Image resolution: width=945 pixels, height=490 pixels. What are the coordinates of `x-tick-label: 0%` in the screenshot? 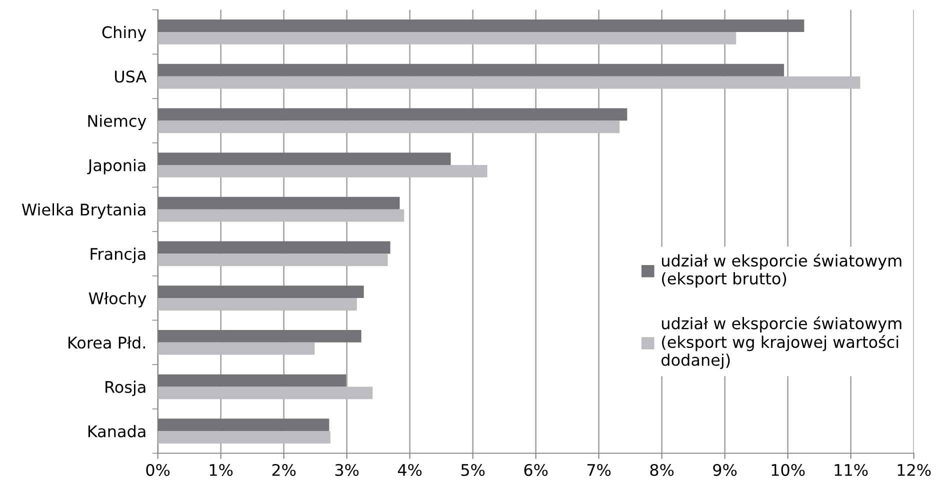 It's located at (158, 470).